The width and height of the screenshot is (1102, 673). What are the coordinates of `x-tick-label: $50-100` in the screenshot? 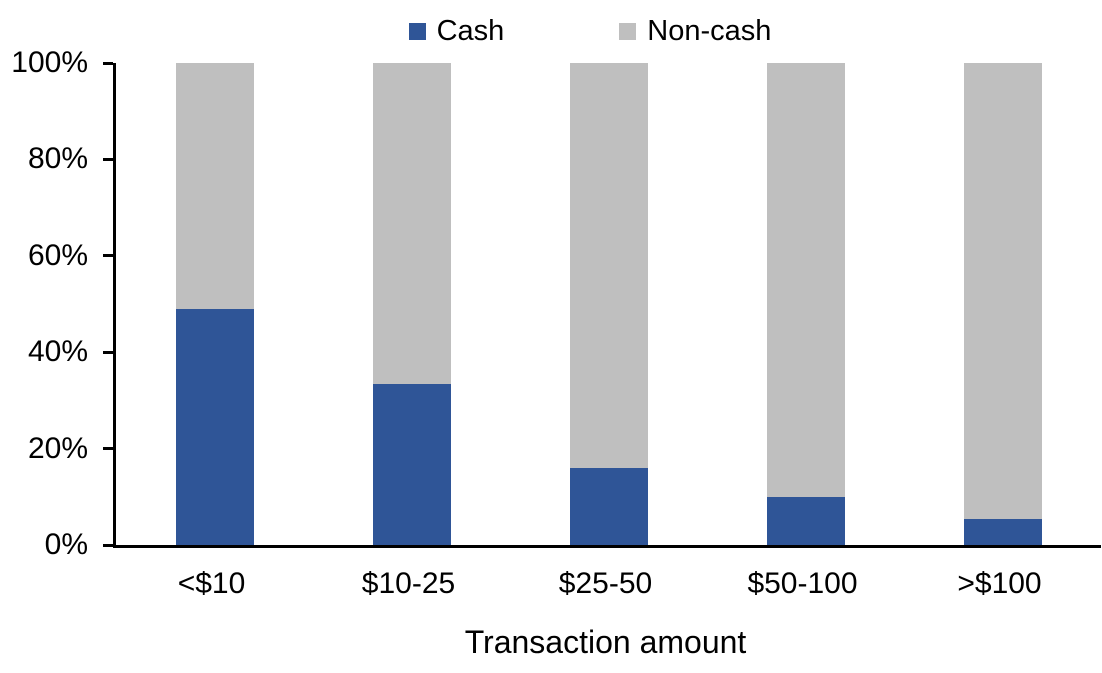 It's located at (802, 583).